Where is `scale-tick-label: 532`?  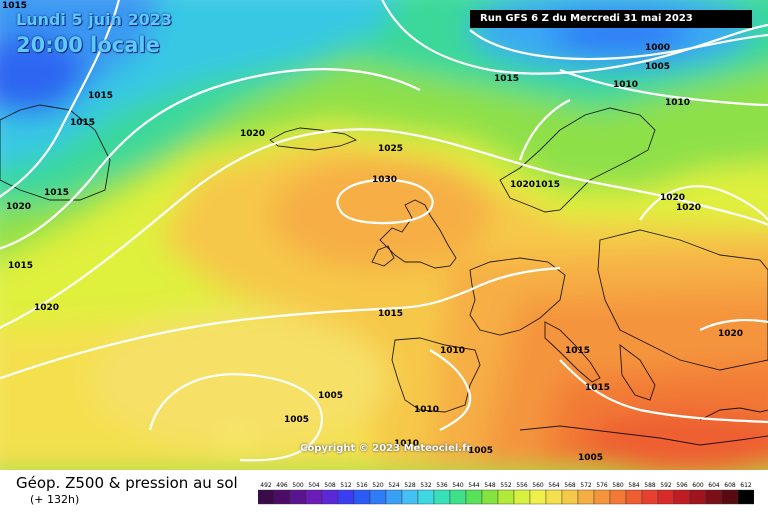 scale-tick-label: 532 is located at coordinates (426, 485).